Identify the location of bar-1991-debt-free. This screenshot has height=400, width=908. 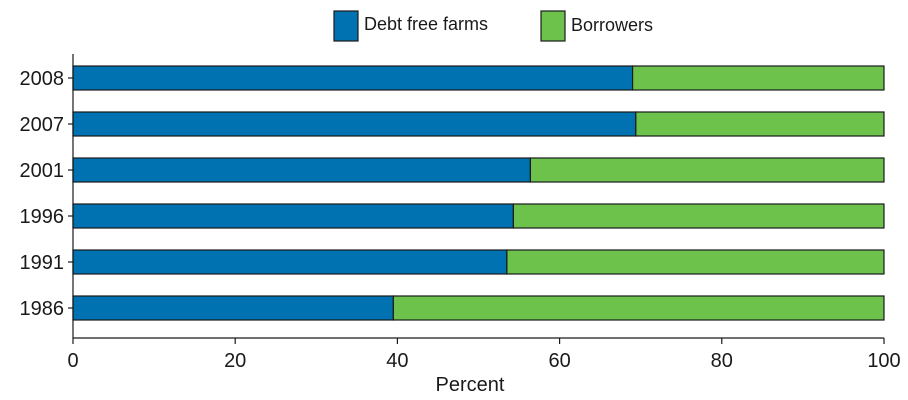
(290, 262).